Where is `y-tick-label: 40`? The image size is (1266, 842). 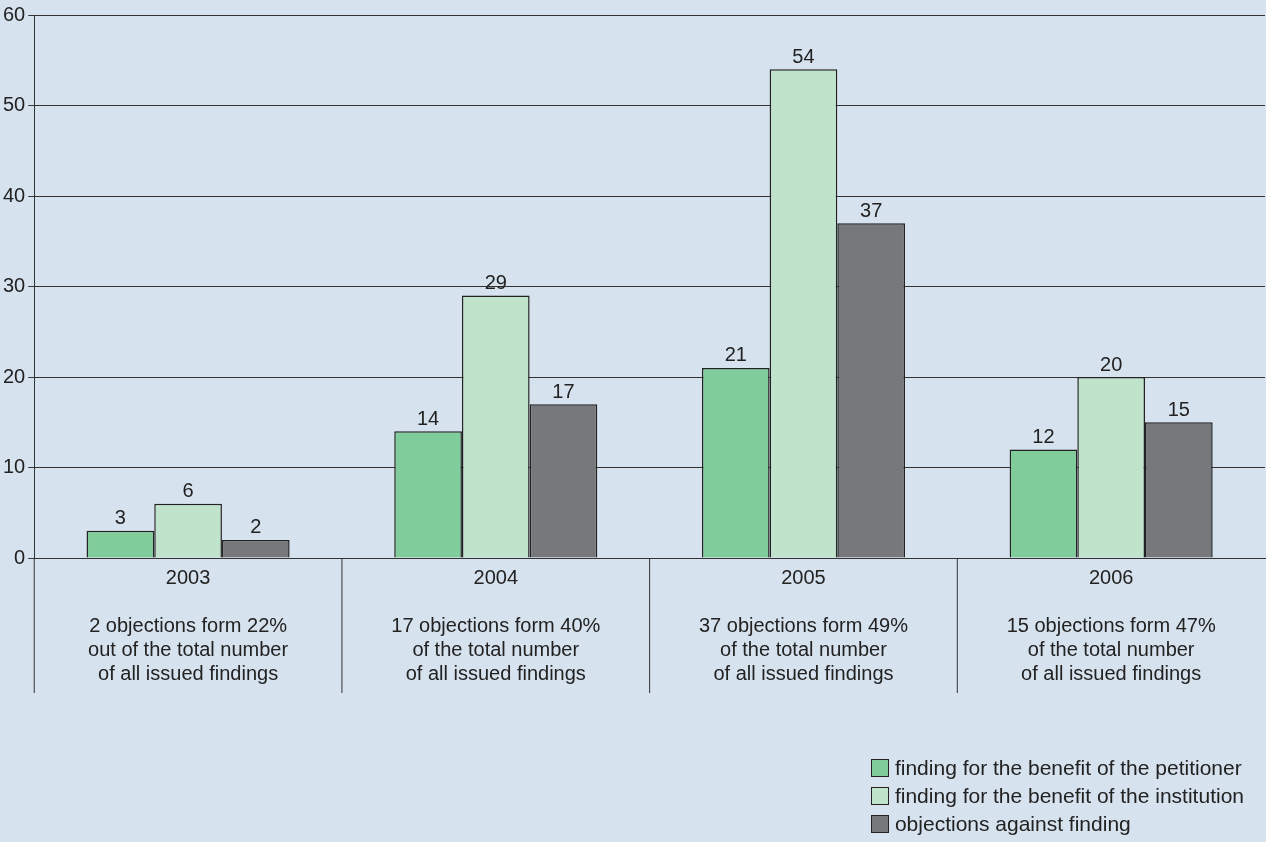
y-tick-label: 40 is located at coordinates (14, 194).